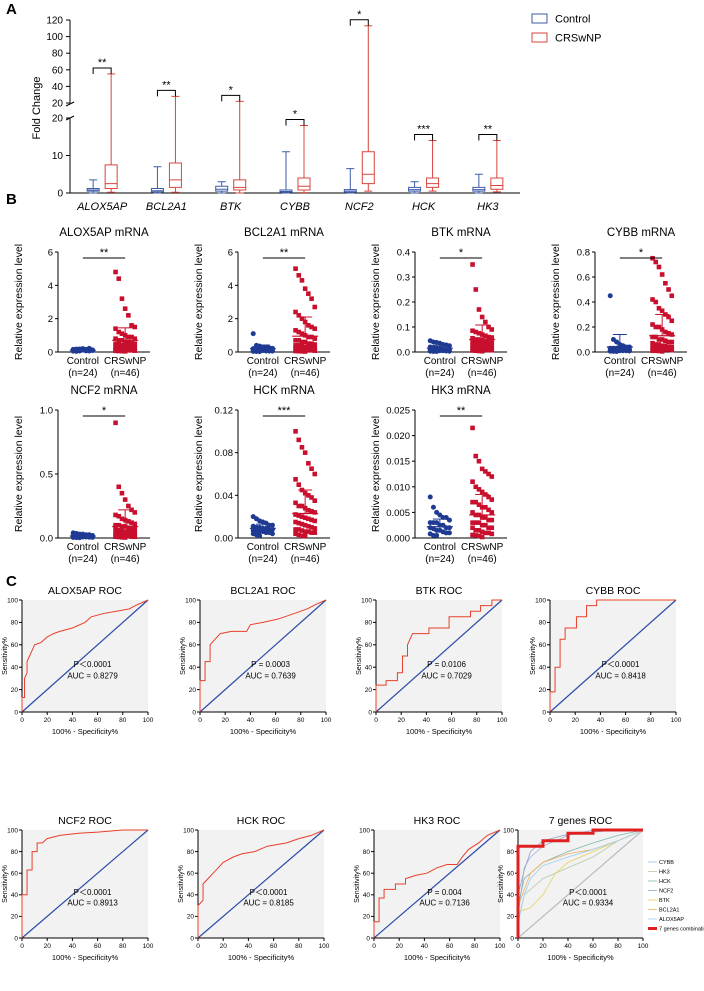 Image resolution: width=704 pixels, height=991 pixels. I want to click on x-tick-label: 60, so click(452, 720).